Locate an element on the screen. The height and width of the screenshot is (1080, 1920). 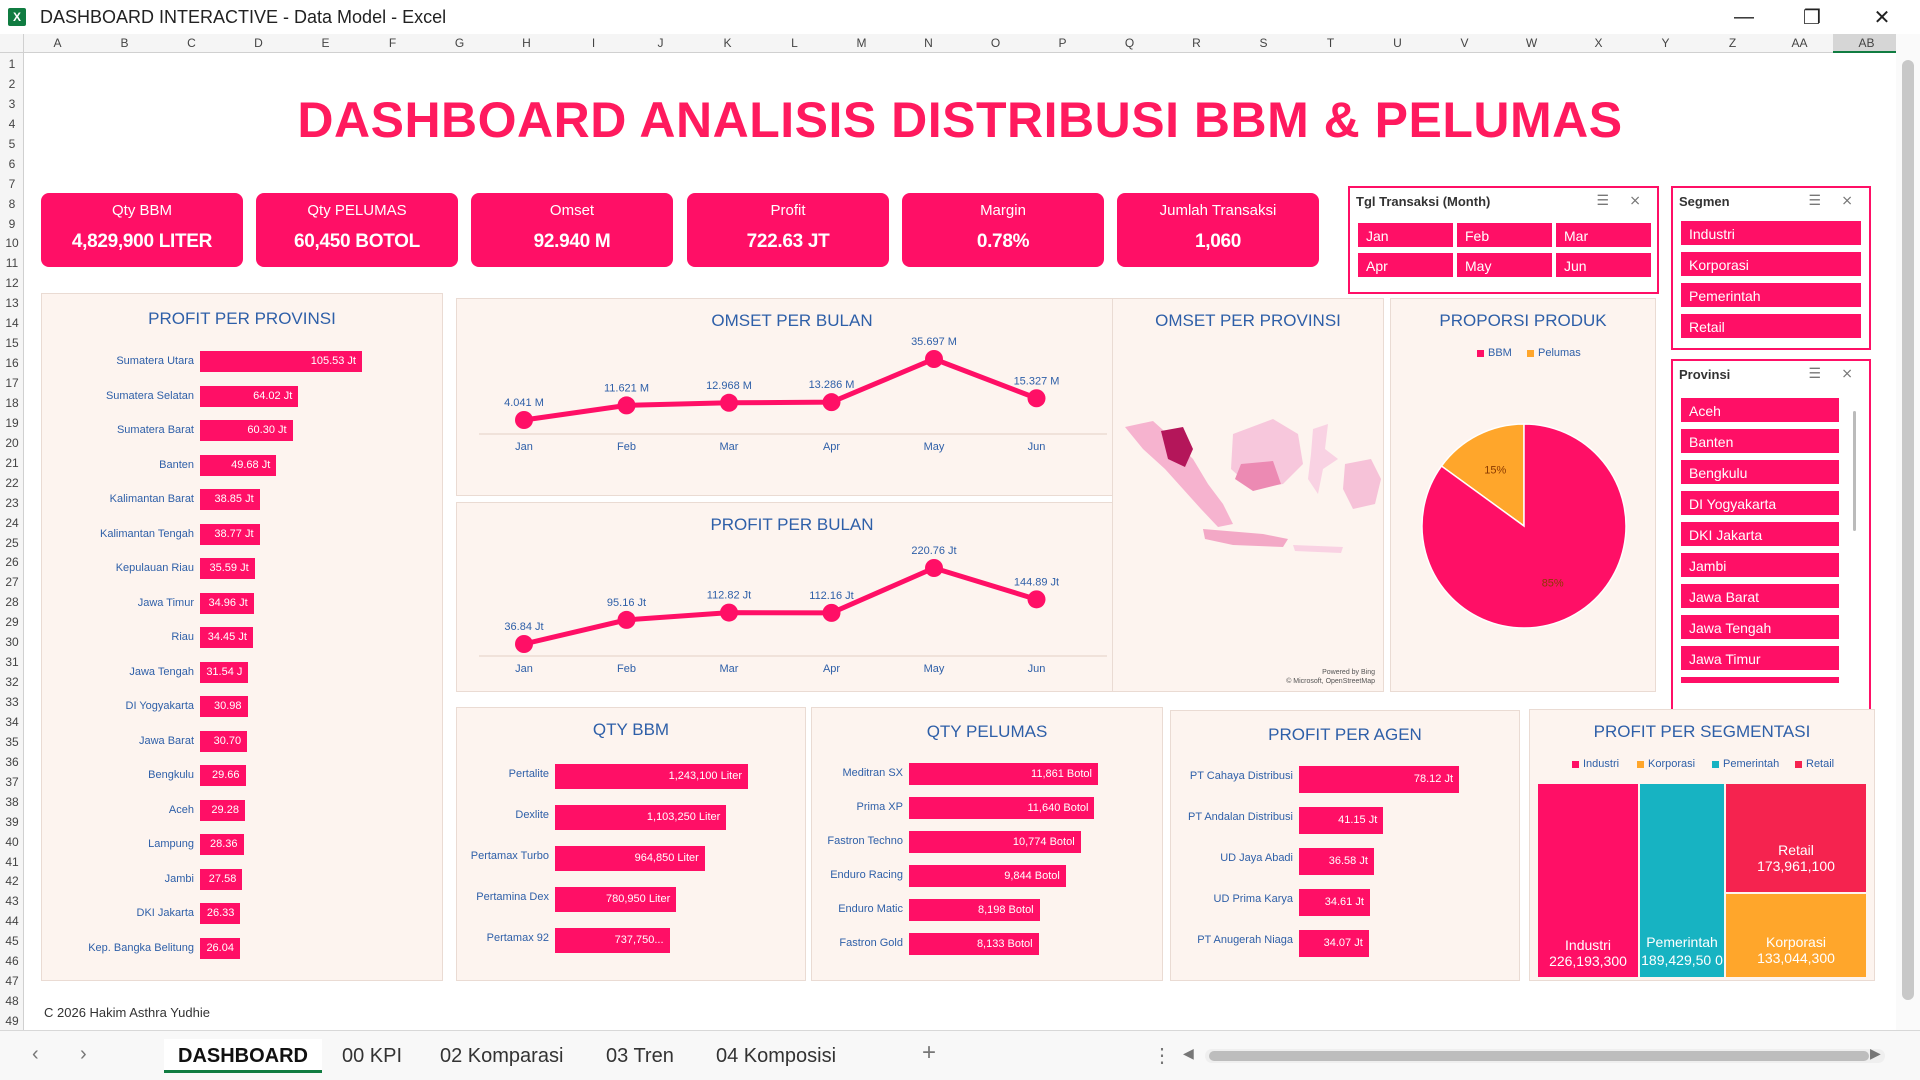
bar: 38.85 Jt is located at coordinates (230, 499).